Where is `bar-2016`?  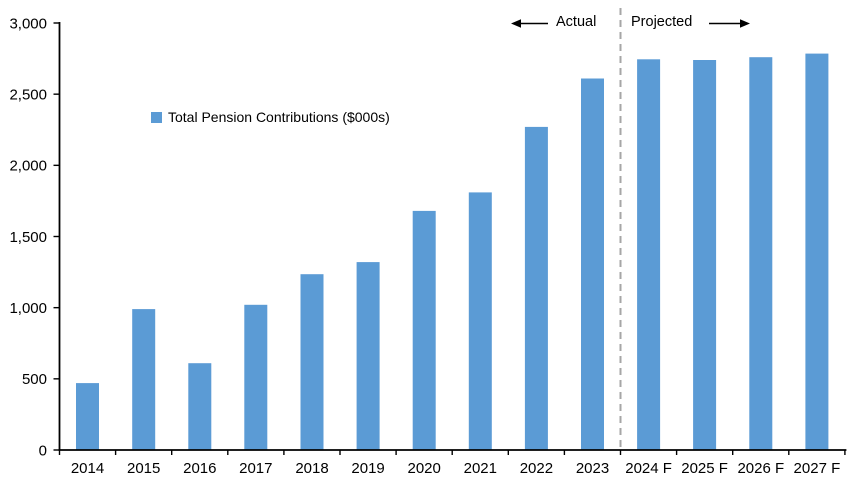
bar-2016 is located at coordinates (200, 406).